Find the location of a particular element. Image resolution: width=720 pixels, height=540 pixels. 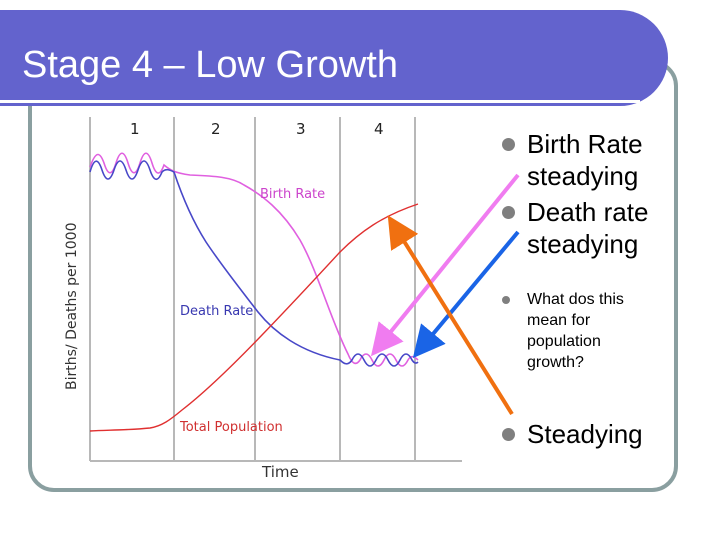

arrow-pink is located at coordinates (445, 265).